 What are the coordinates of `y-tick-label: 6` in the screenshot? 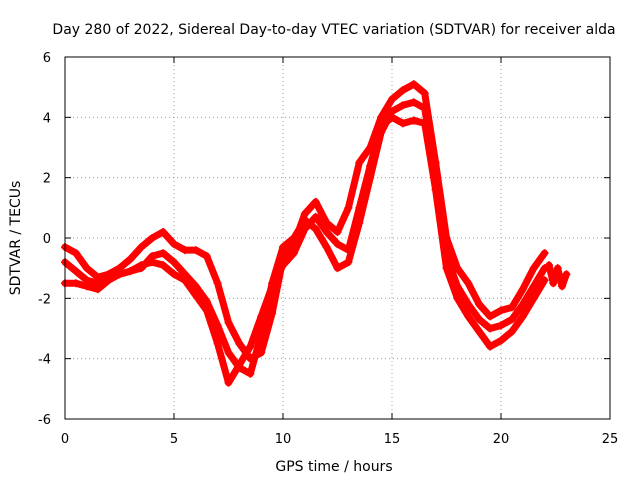 It's located at (47, 58).